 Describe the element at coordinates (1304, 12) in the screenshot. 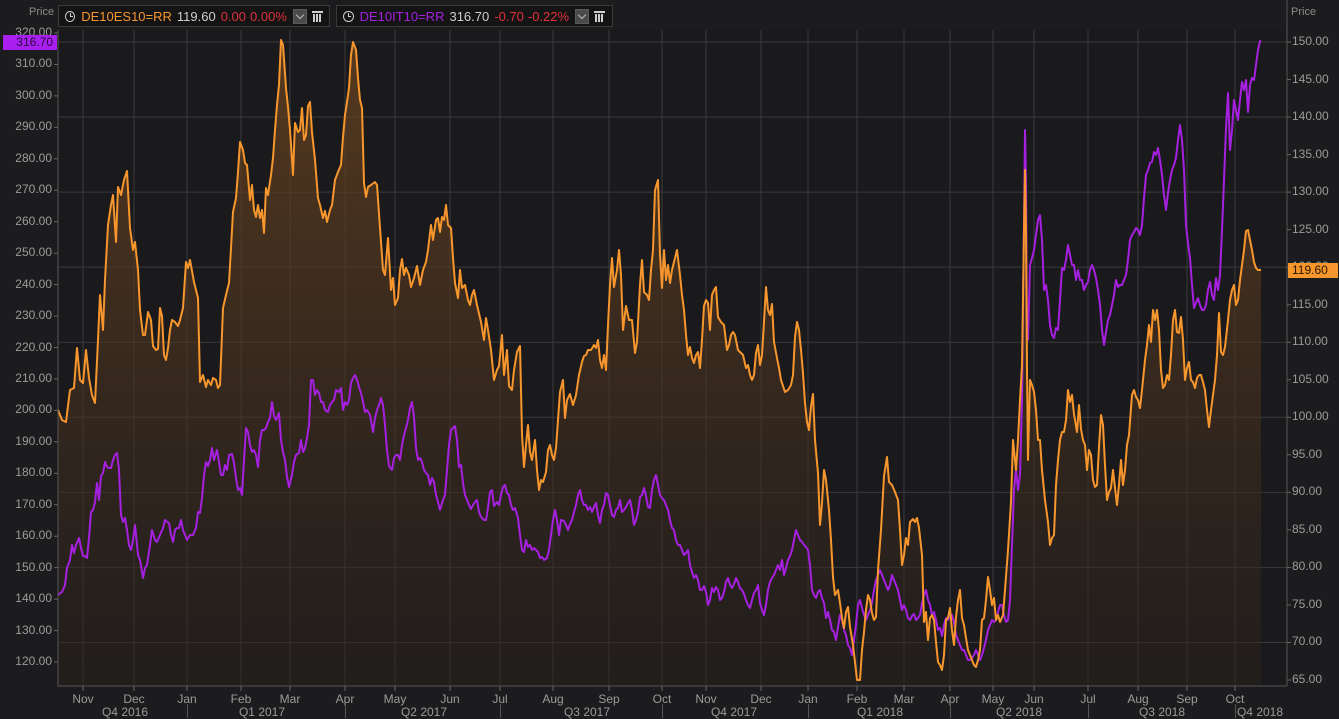

I see `right-axis-title: Price` at that location.